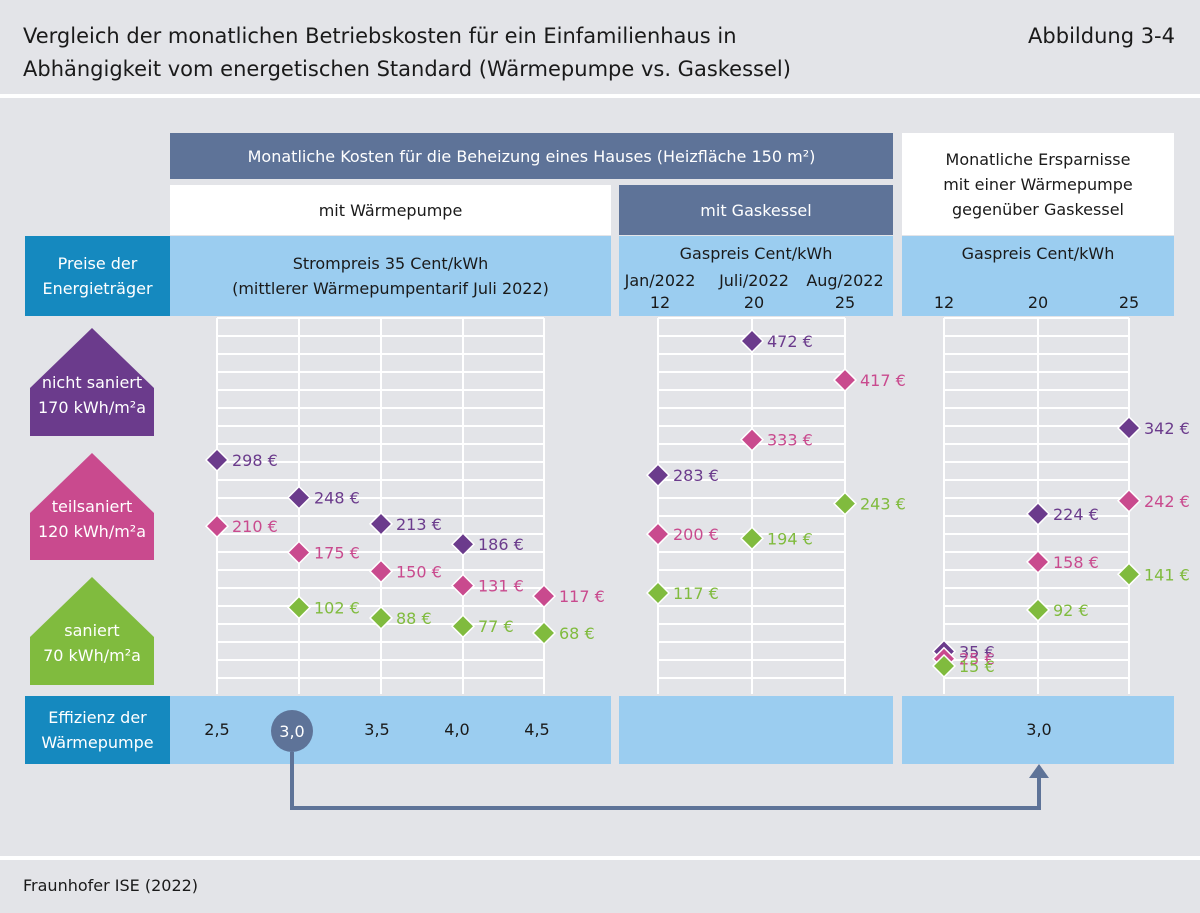 The height and width of the screenshot is (913, 1200). Describe the element at coordinates (377, 729) in the screenshot. I see `efficiency-value-3: 3,5` at that location.